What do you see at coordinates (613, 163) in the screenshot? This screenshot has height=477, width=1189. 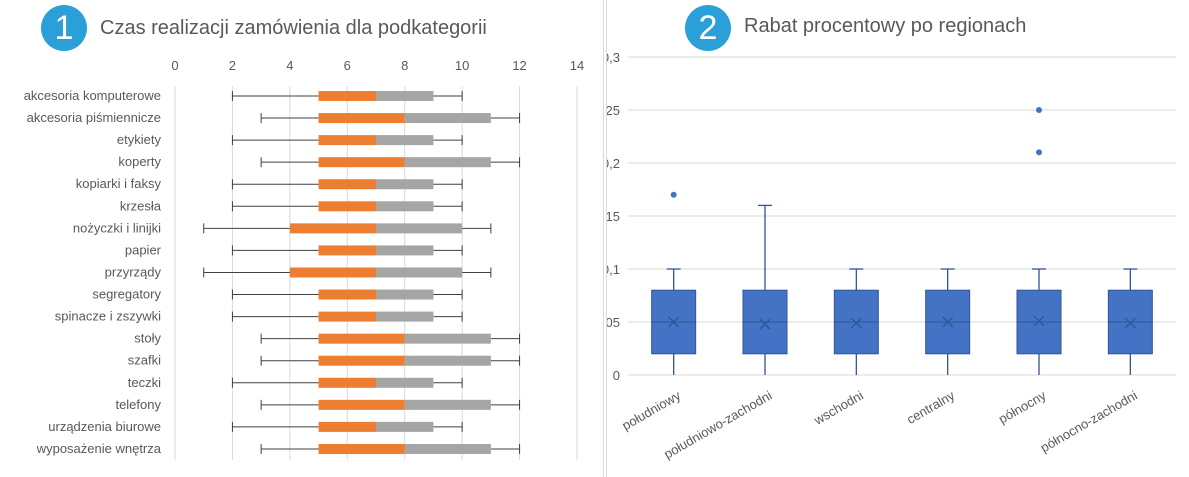 I see `y-tick-label: 0,2` at bounding box center [613, 163].